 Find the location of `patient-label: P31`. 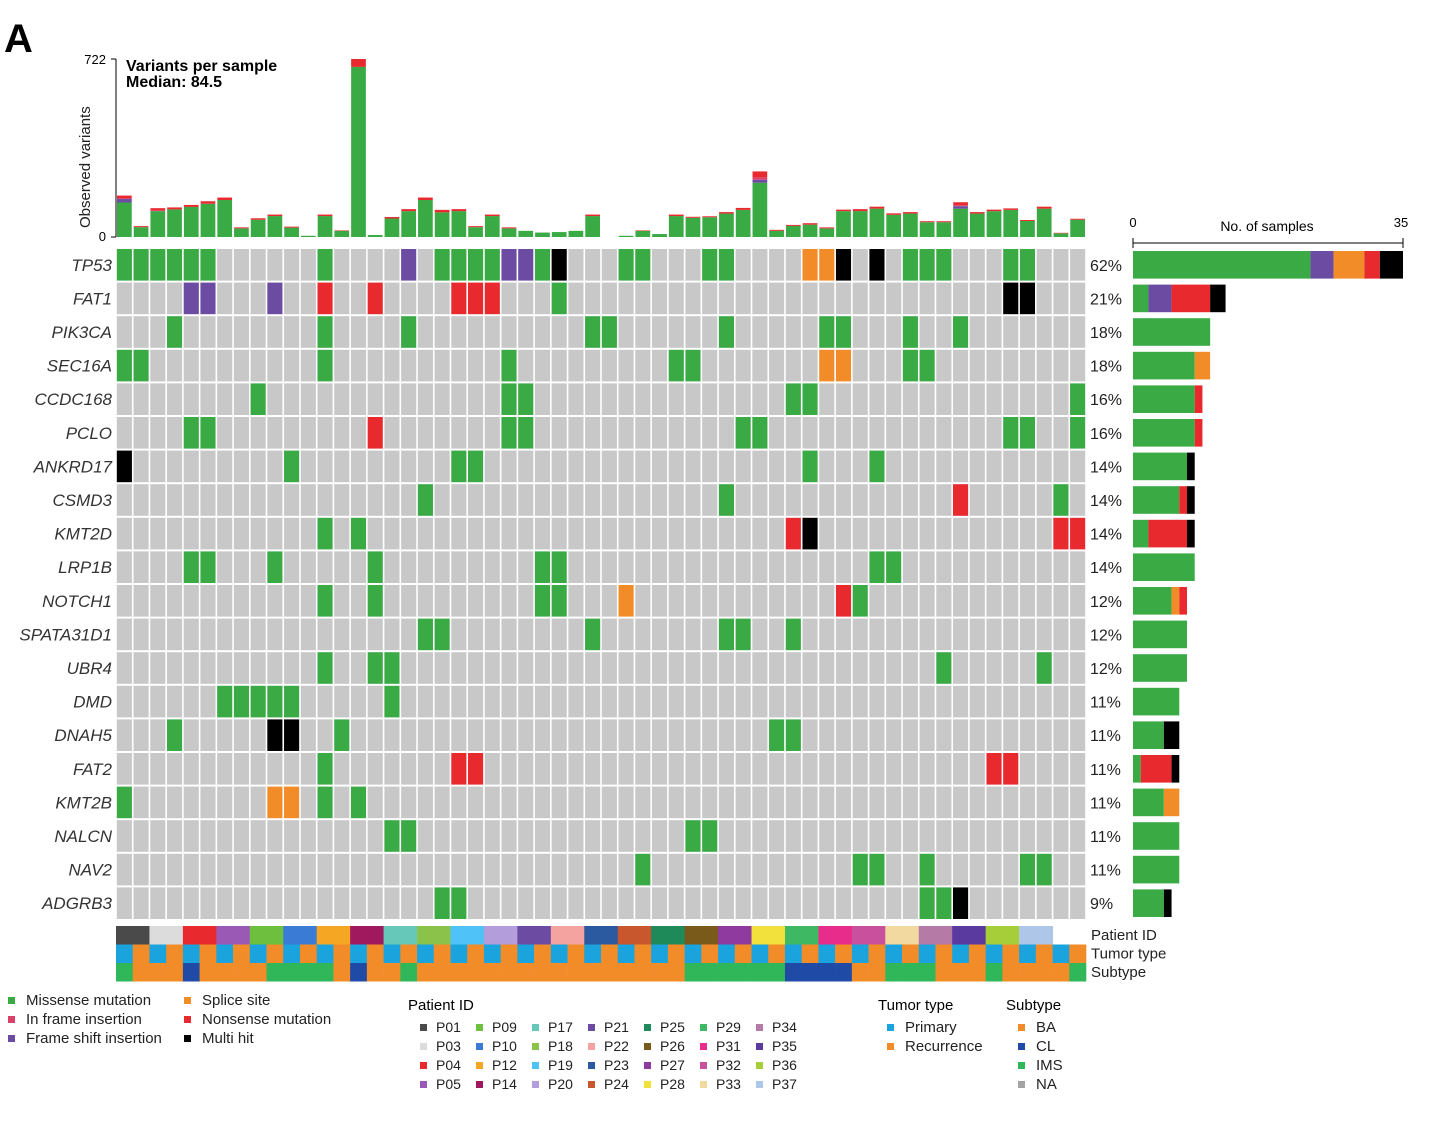

patient-label: P31 is located at coordinates (728, 1046).